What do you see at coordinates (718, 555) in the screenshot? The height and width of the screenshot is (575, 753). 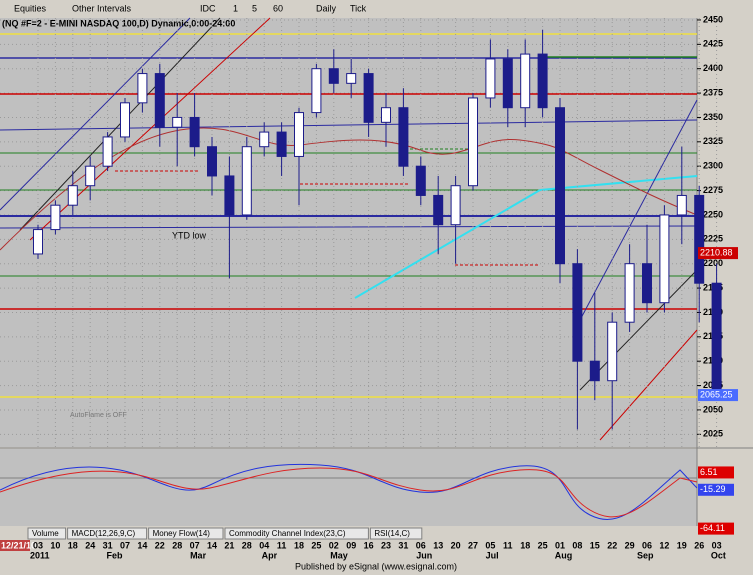 I see `month-label: Oct` at bounding box center [718, 555].